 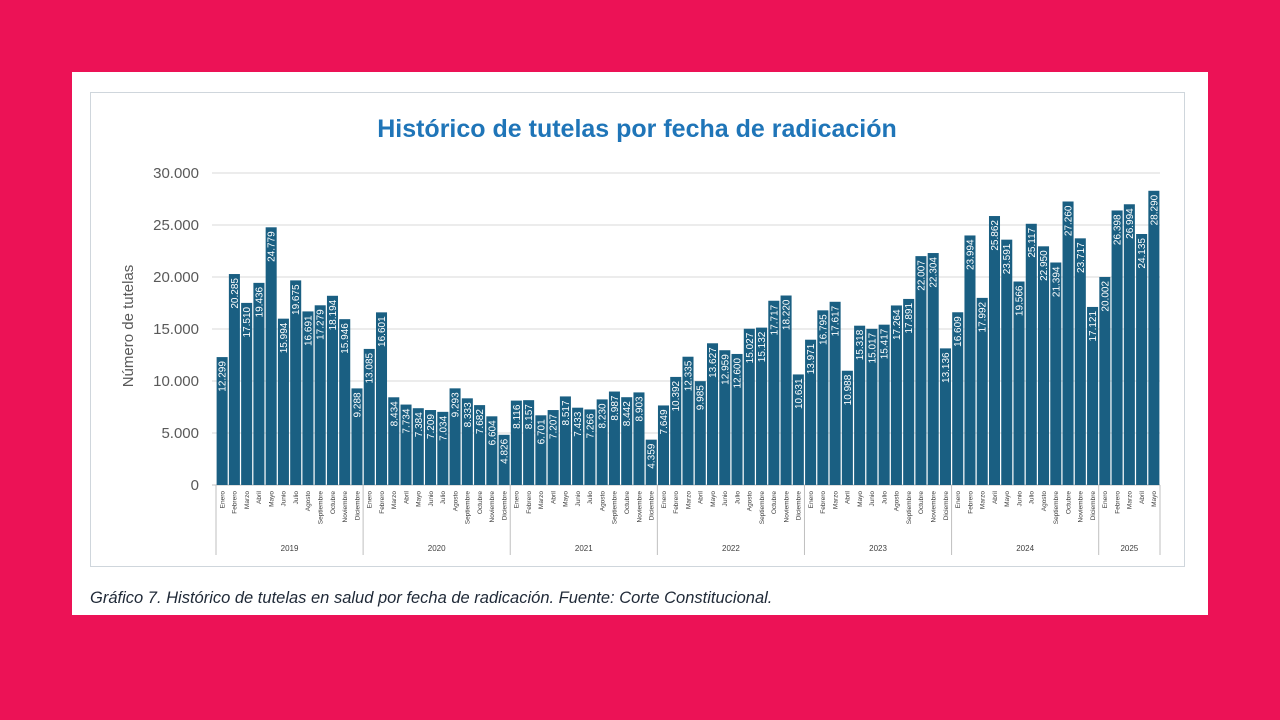 I want to click on bar-value-label: 24.779, so click(x=272, y=246).